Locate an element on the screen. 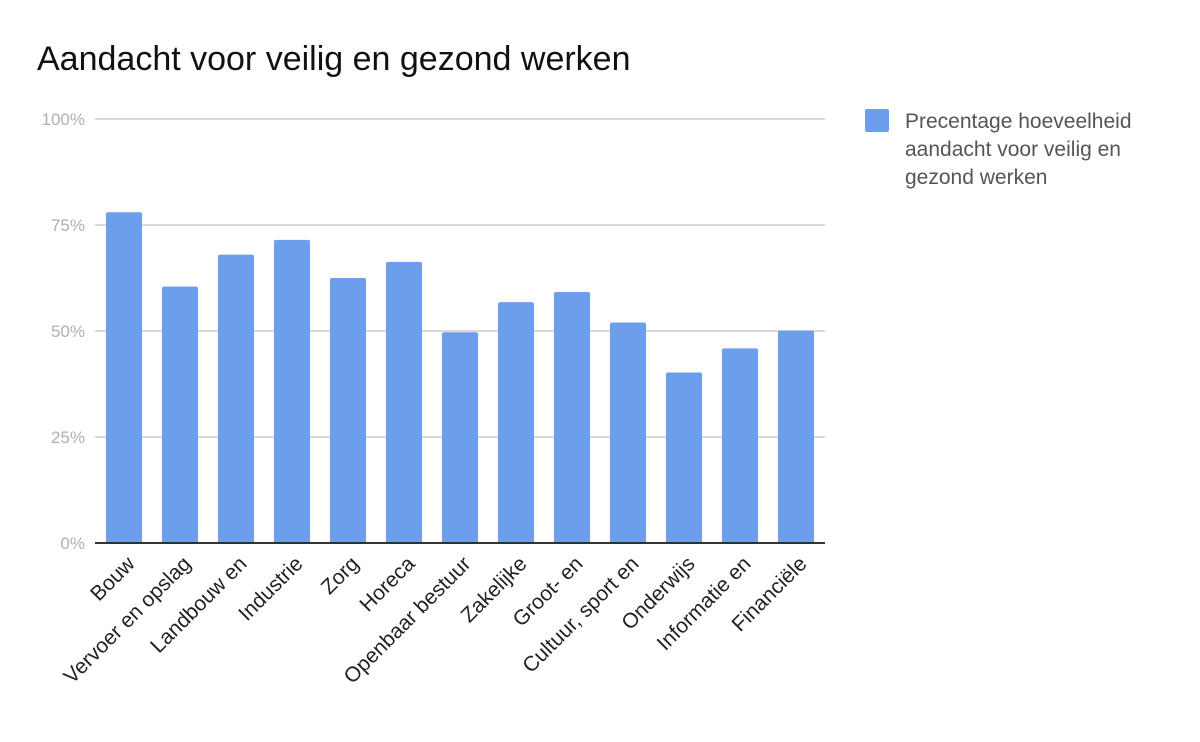 This screenshot has width=1200, height=742. legend-swatch is located at coordinates (877, 120).